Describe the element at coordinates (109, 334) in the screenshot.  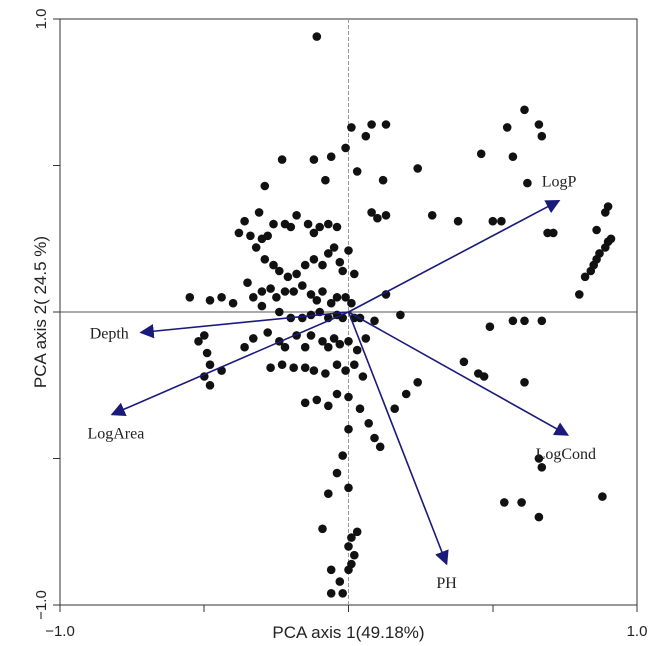
I see `vector-label-depth: Depth` at that location.